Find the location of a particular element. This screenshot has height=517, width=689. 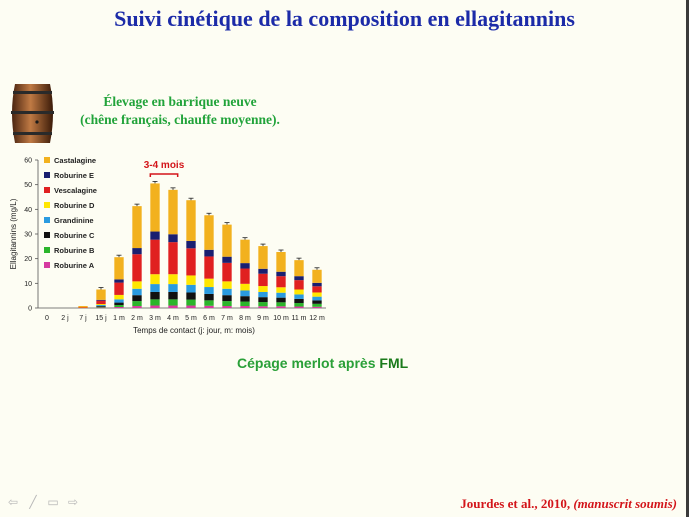

reference-italic: (manuscrit soumis) is located at coordinates (625, 503).